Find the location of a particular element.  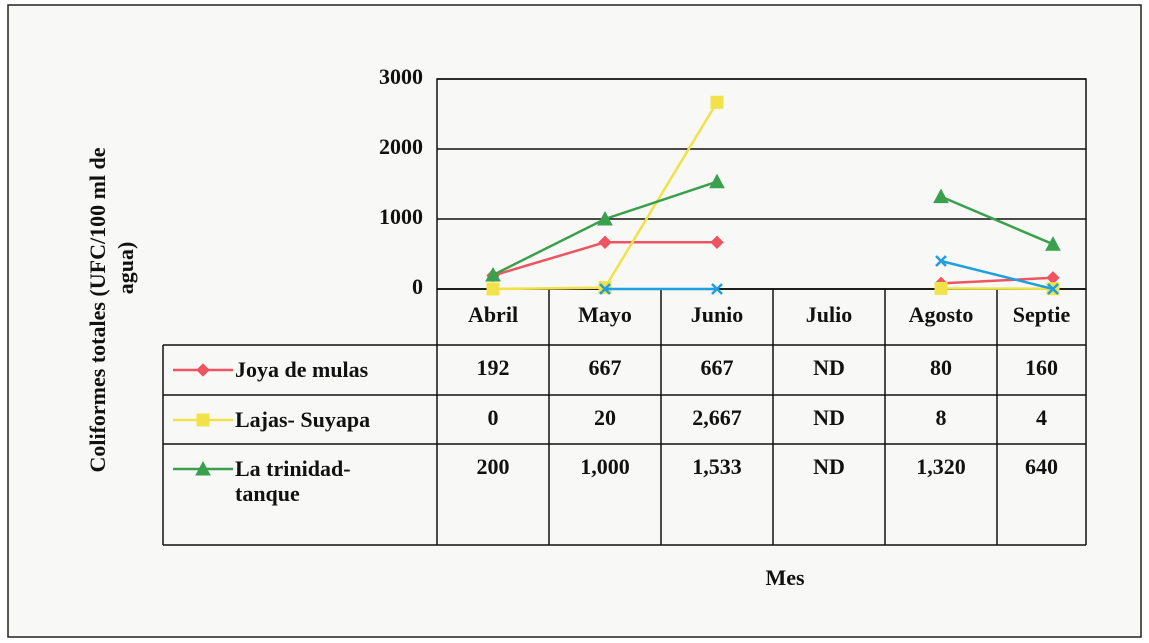

table-cell: 2,667 is located at coordinates (717, 417).